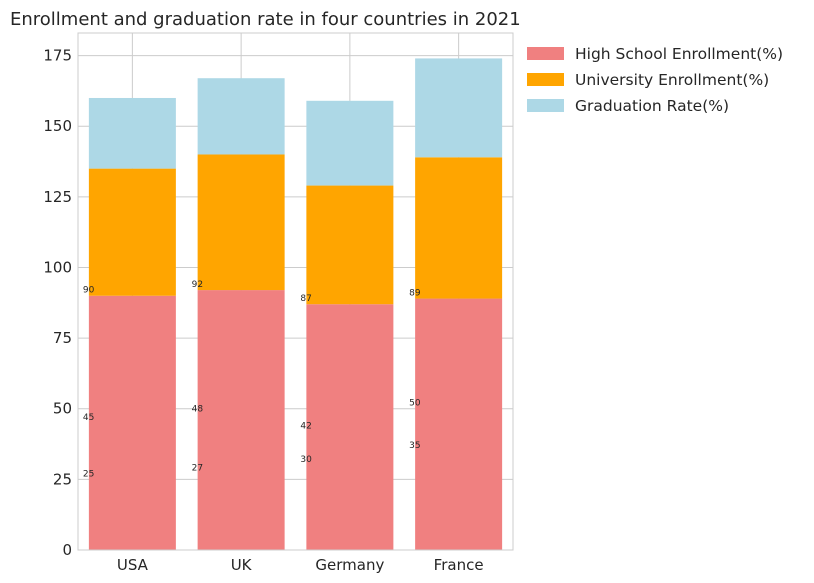 Image resolution: width=814 pixels, height=583 pixels. I want to click on data-label: 92, so click(197, 285).